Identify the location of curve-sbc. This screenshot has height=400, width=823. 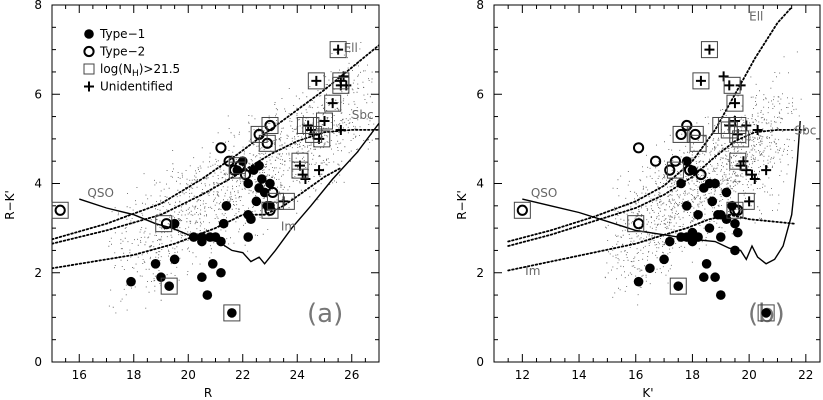
(657, 187).